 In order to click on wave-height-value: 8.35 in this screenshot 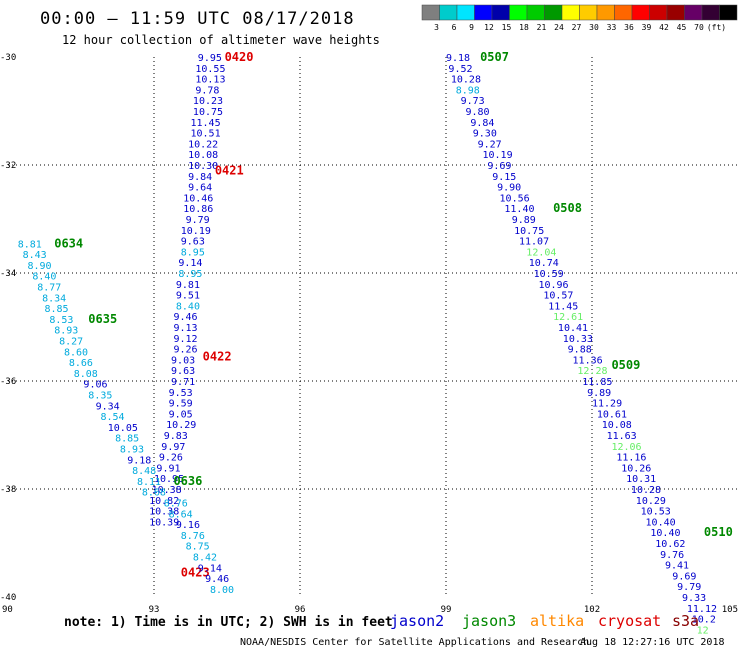, I will do `click(100, 396)`.